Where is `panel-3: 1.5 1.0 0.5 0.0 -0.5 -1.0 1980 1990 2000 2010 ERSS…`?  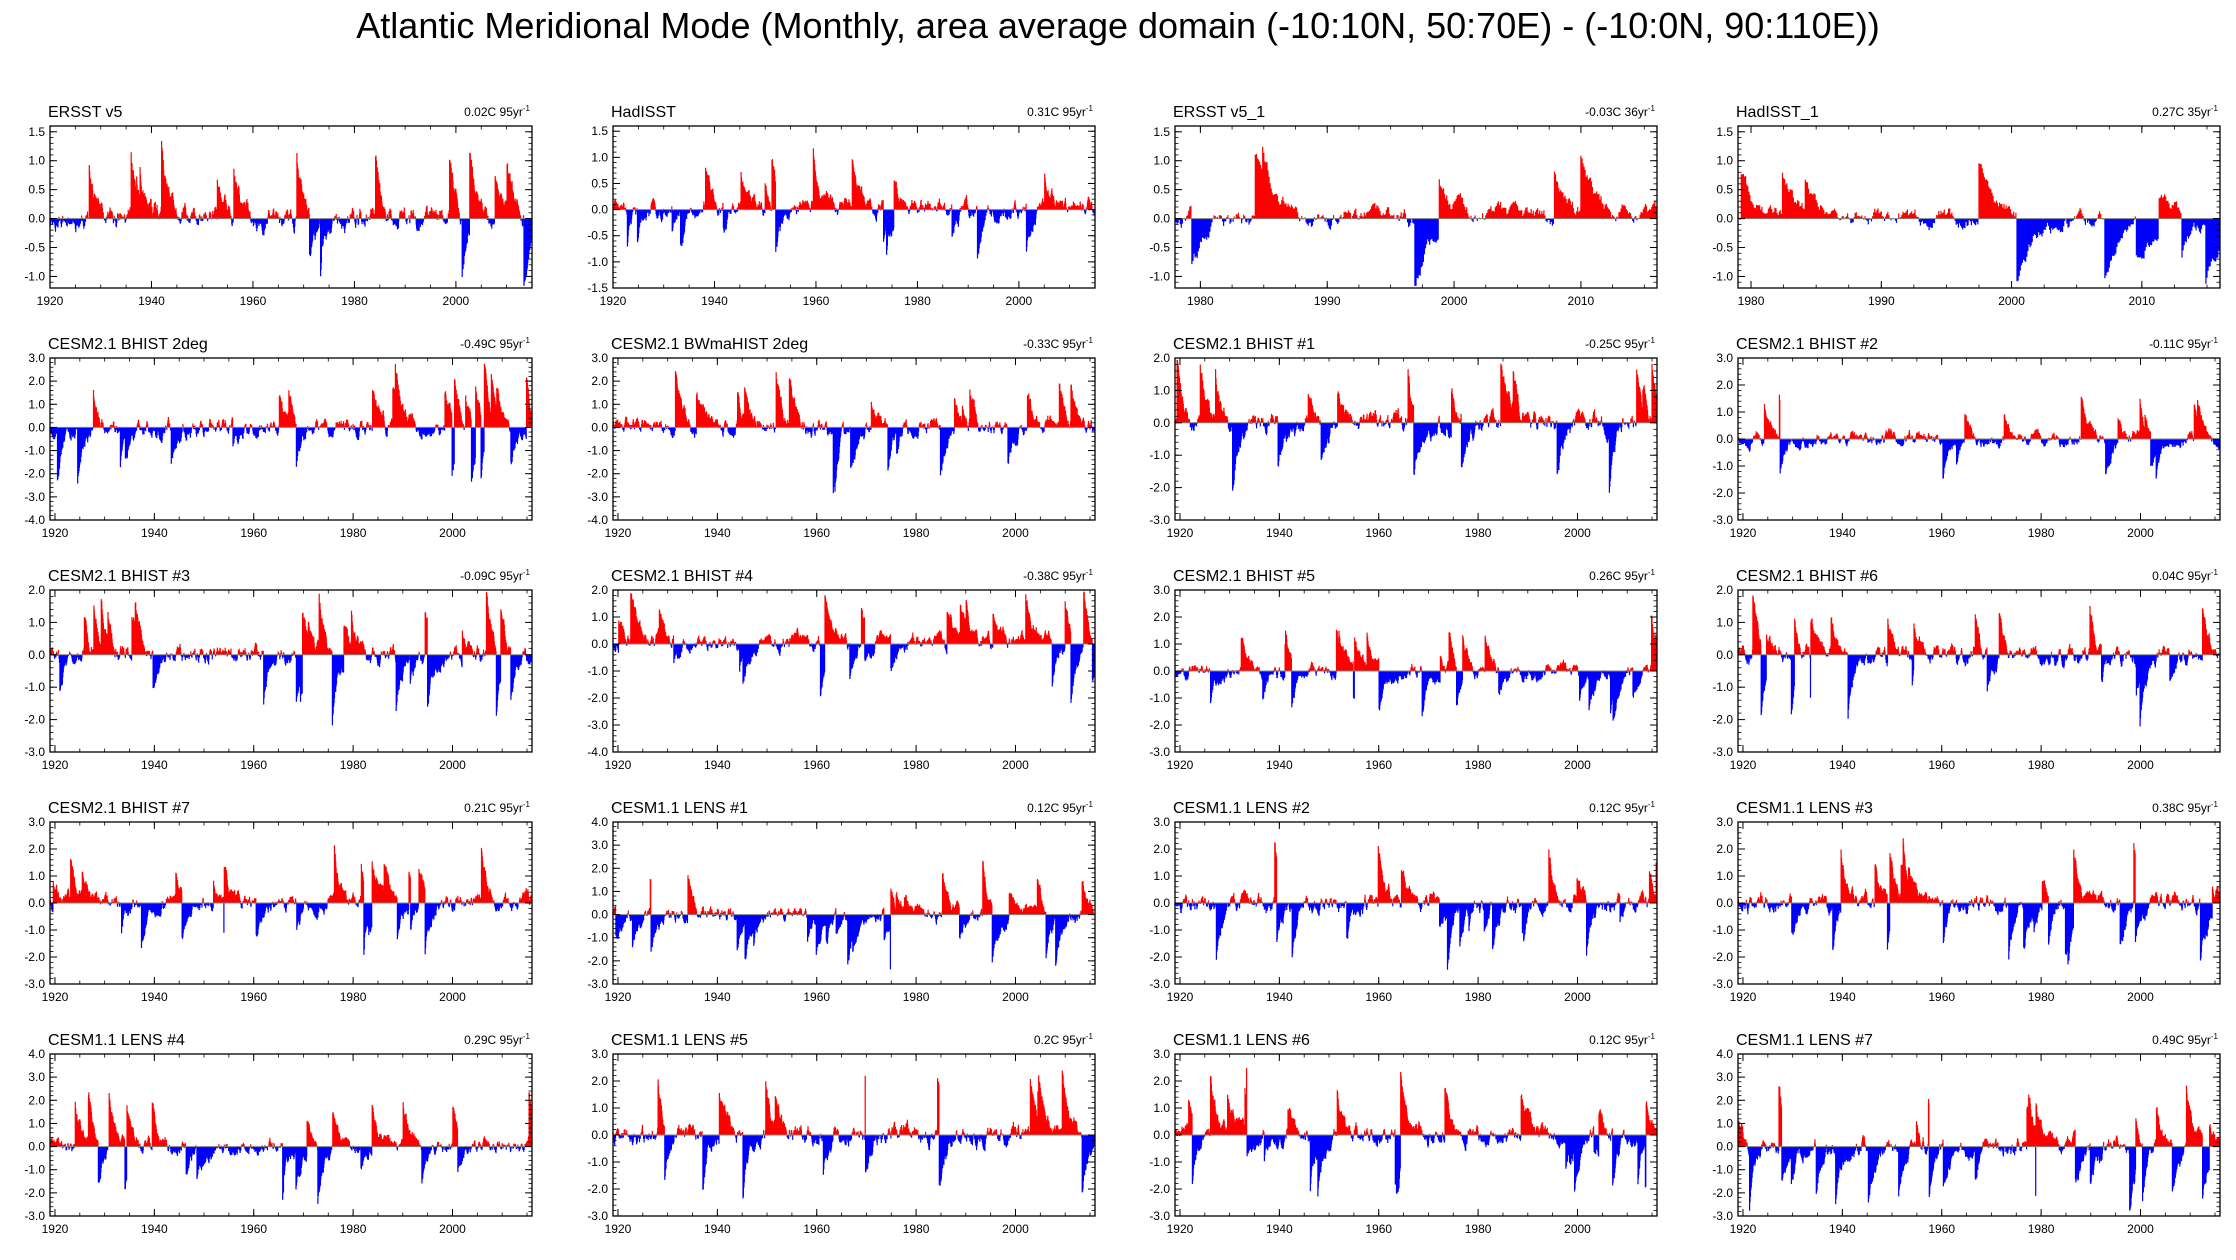 panel-3: 1.5 1.0 0.5 0.0 -0.5 -1.0 1980 1990 2000 2010 ERSS… is located at coordinates (1403, 206).